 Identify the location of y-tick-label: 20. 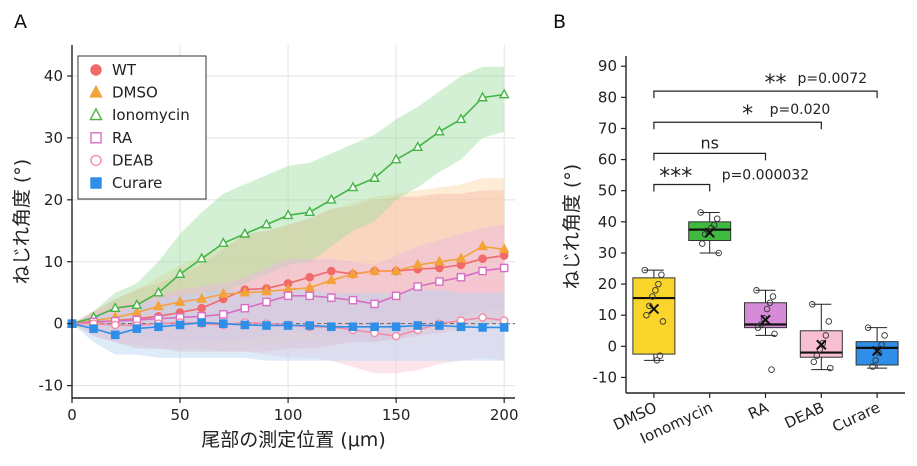
(607, 284).